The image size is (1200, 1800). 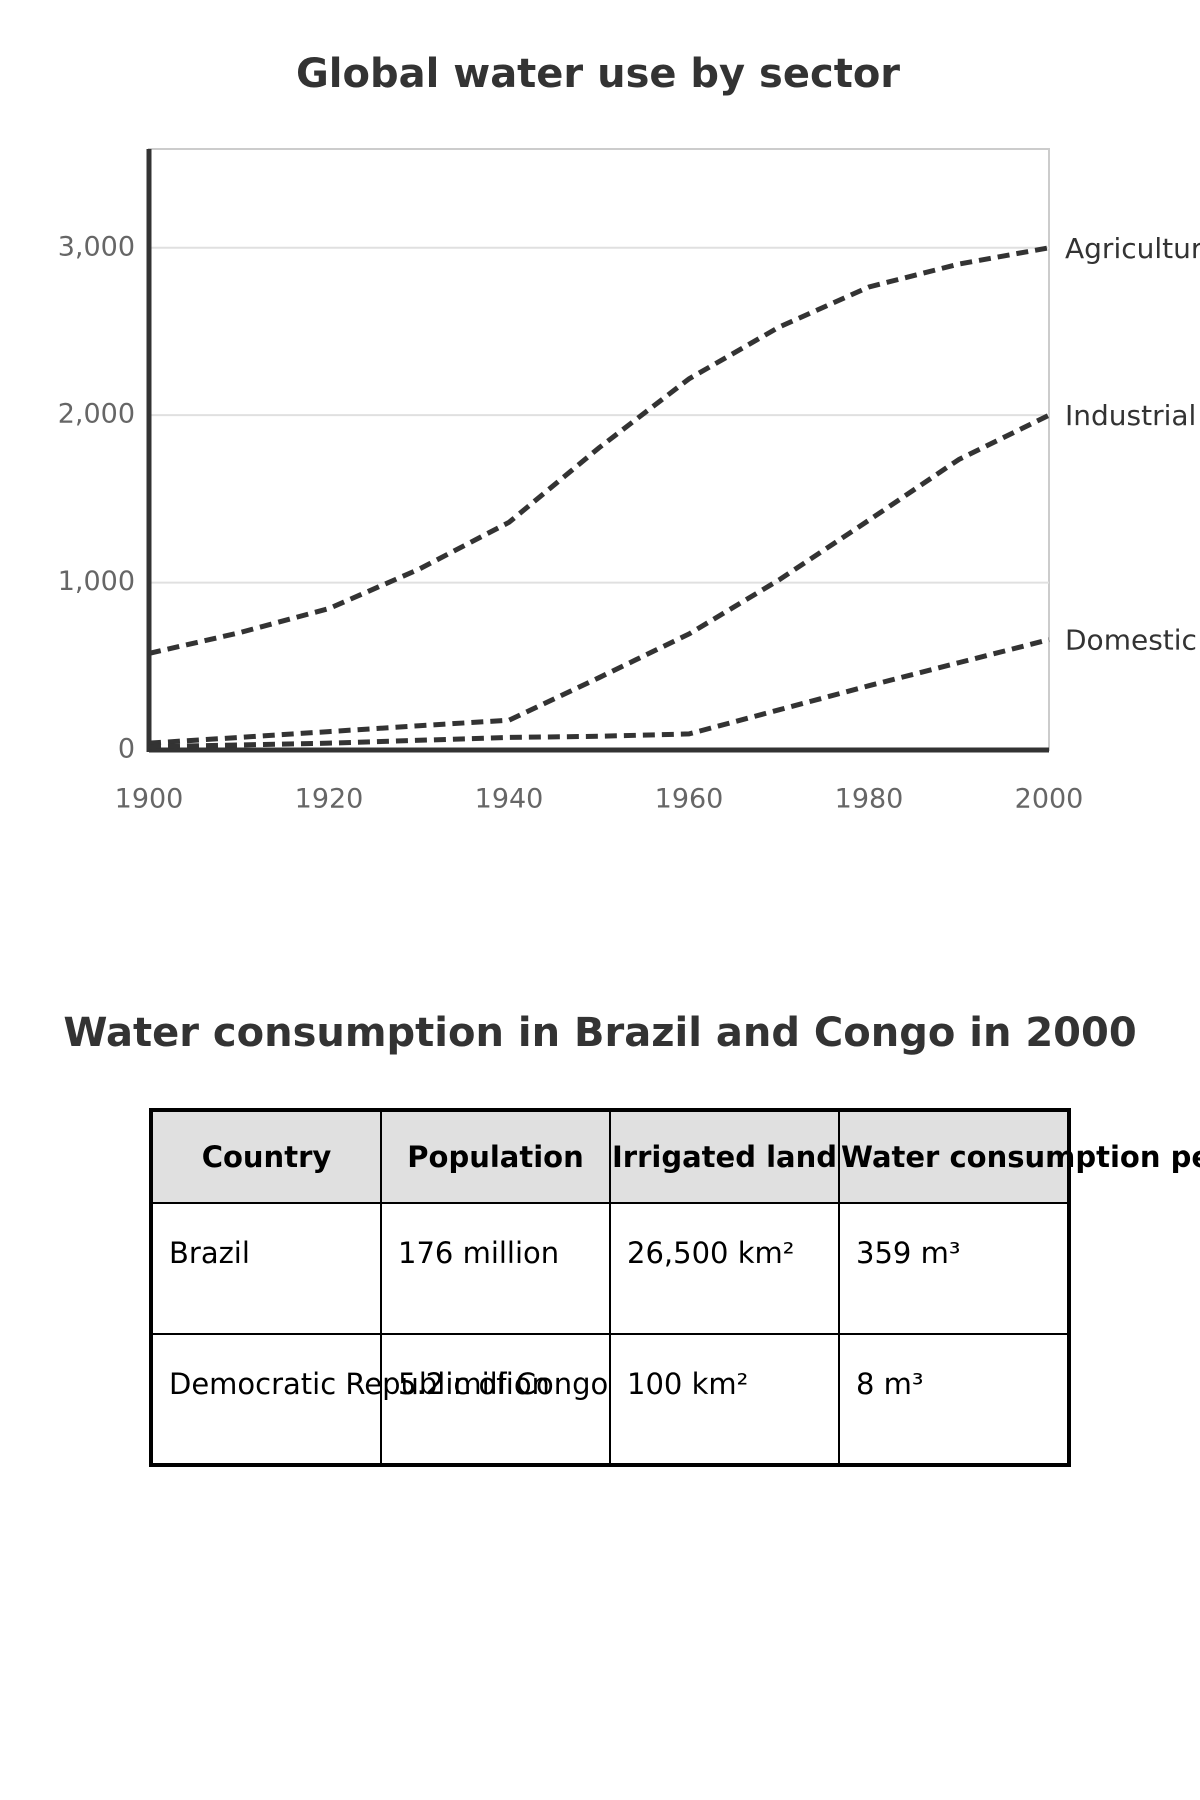 I want to click on header-cell: Country, so click(x=266, y=1156).